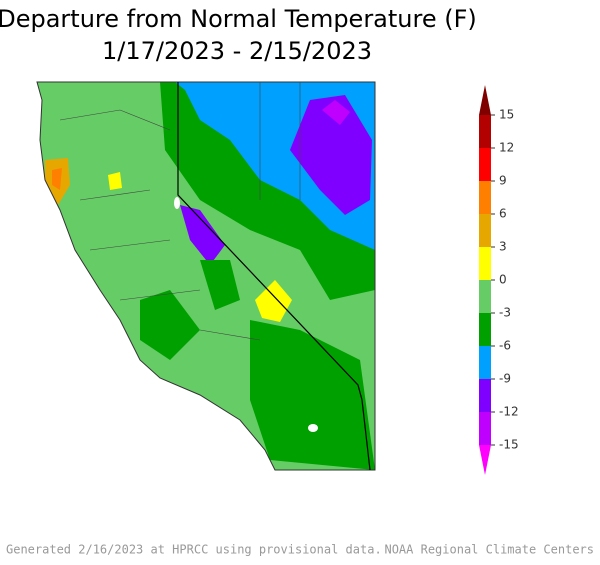  What do you see at coordinates (503, 280) in the screenshot?
I see `colorbar-tick-label: 0` at bounding box center [503, 280].